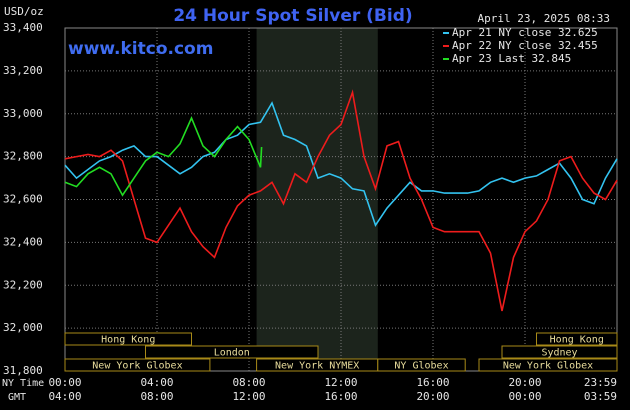 The image size is (630, 410). Describe the element at coordinates (163, 156) in the screenshot. I see `series-line` at that location.